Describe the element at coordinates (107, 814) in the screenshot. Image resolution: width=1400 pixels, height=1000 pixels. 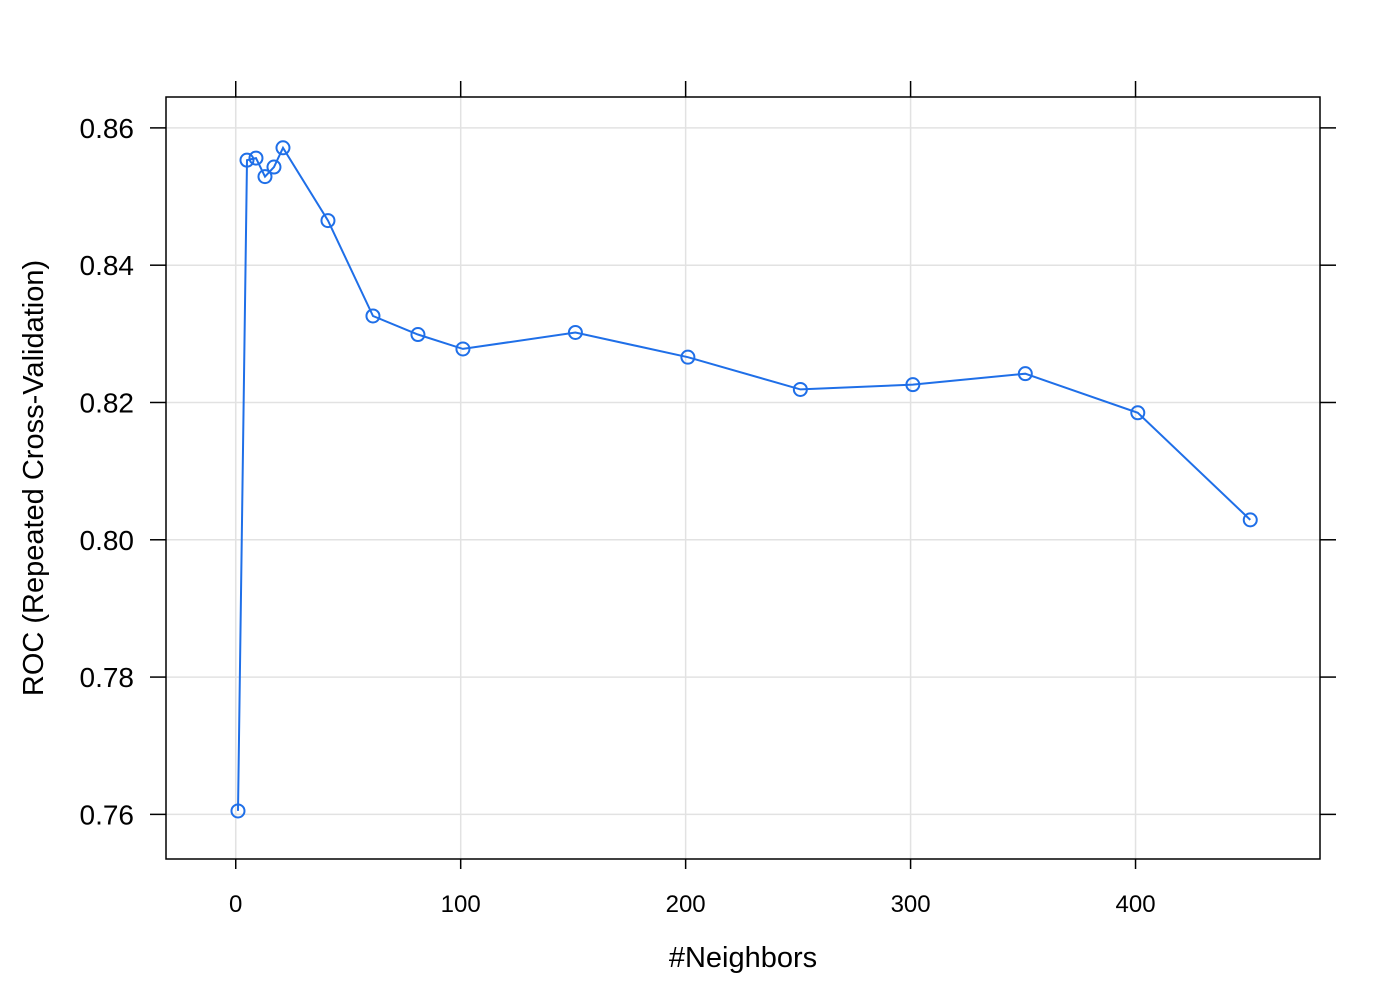
I see `y-tick-label: 0.76` at that location.